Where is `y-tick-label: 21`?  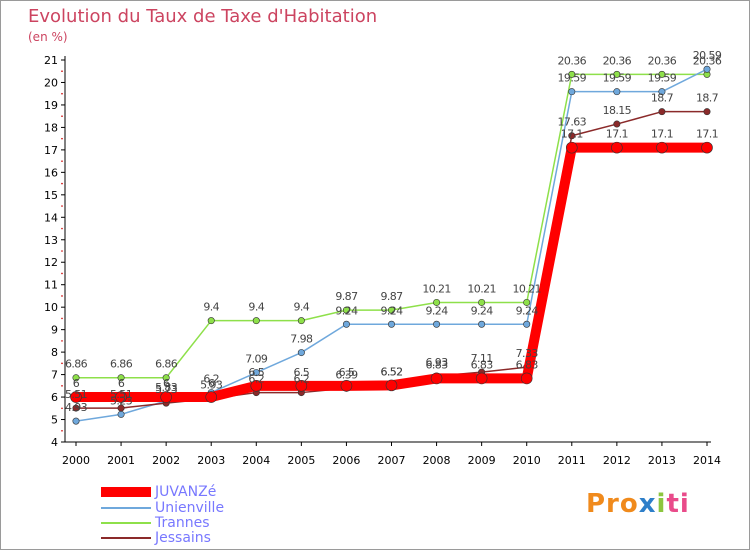 y-tick-label: 21 is located at coordinates (51, 60).